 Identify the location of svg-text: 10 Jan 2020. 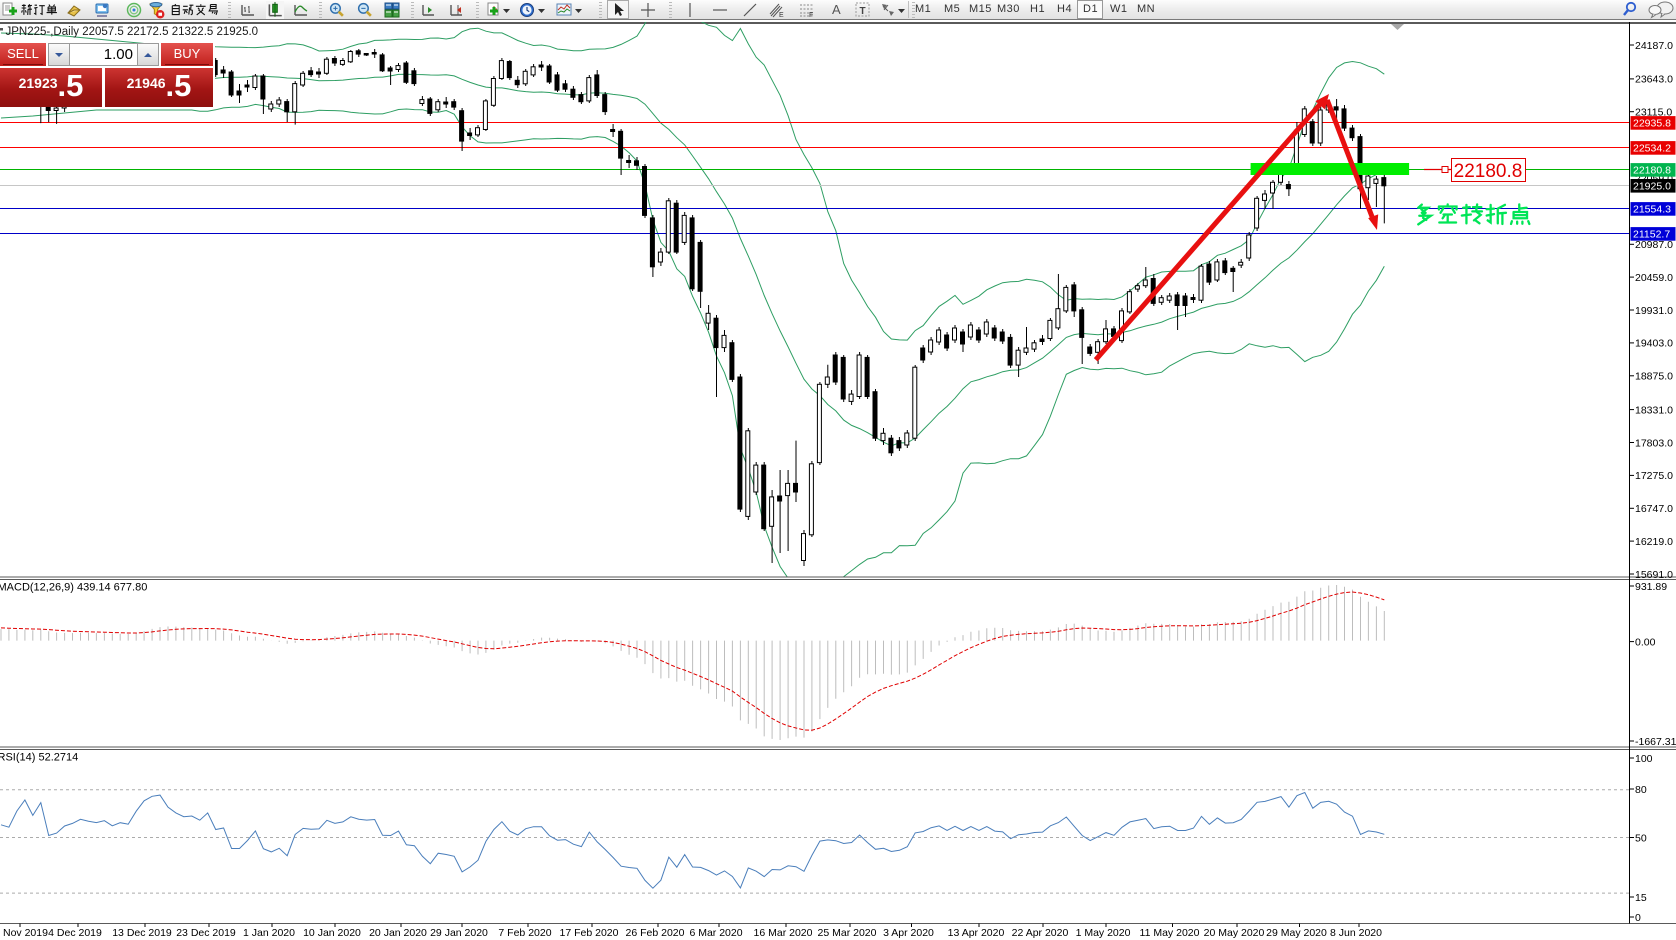
(332, 933).